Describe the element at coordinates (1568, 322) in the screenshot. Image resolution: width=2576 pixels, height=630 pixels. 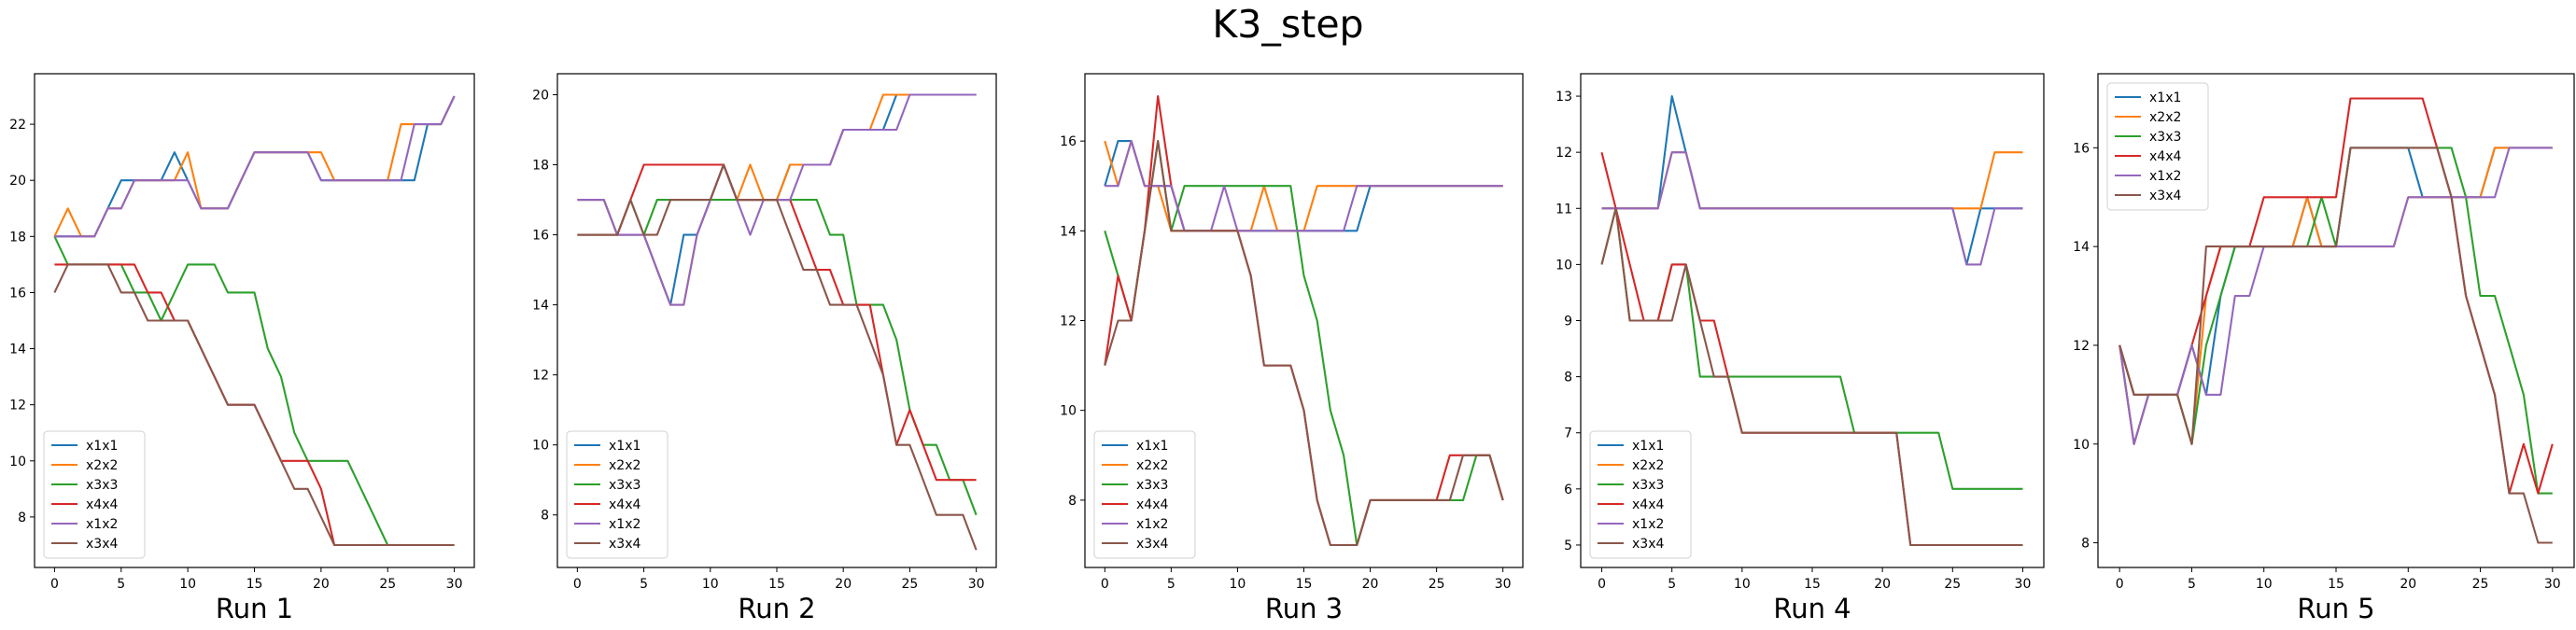
I see `y-tick-label: 9` at that location.